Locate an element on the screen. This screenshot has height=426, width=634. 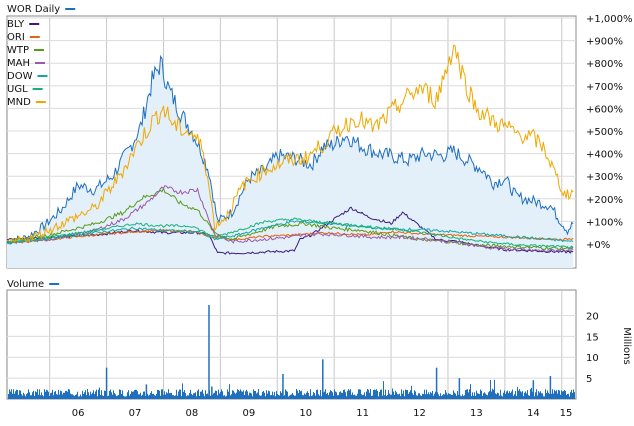
x-tick-label: 11 is located at coordinates (362, 413).